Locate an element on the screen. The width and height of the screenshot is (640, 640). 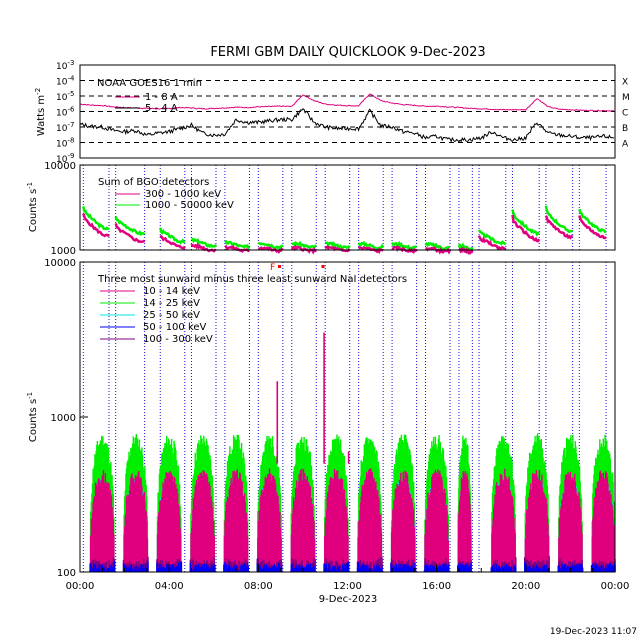
goes-class-level-lines is located at coordinates (347, 111).